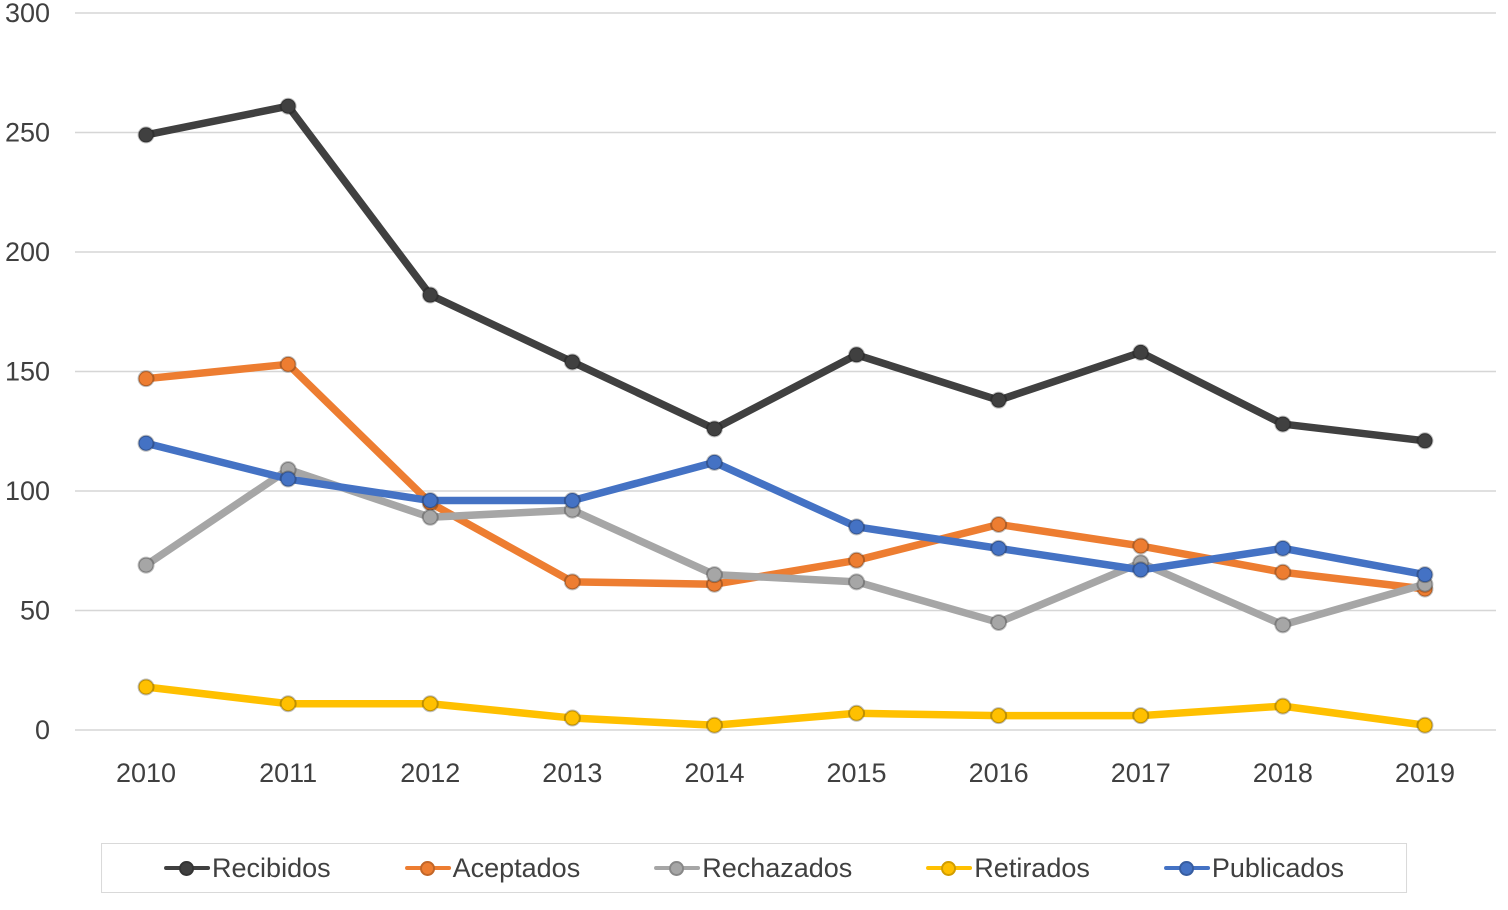 The image size is (1508, 910). Describe the element at coordinates (1277, 867) in the screenshot. I see `legend-label: Publicados` at that location.